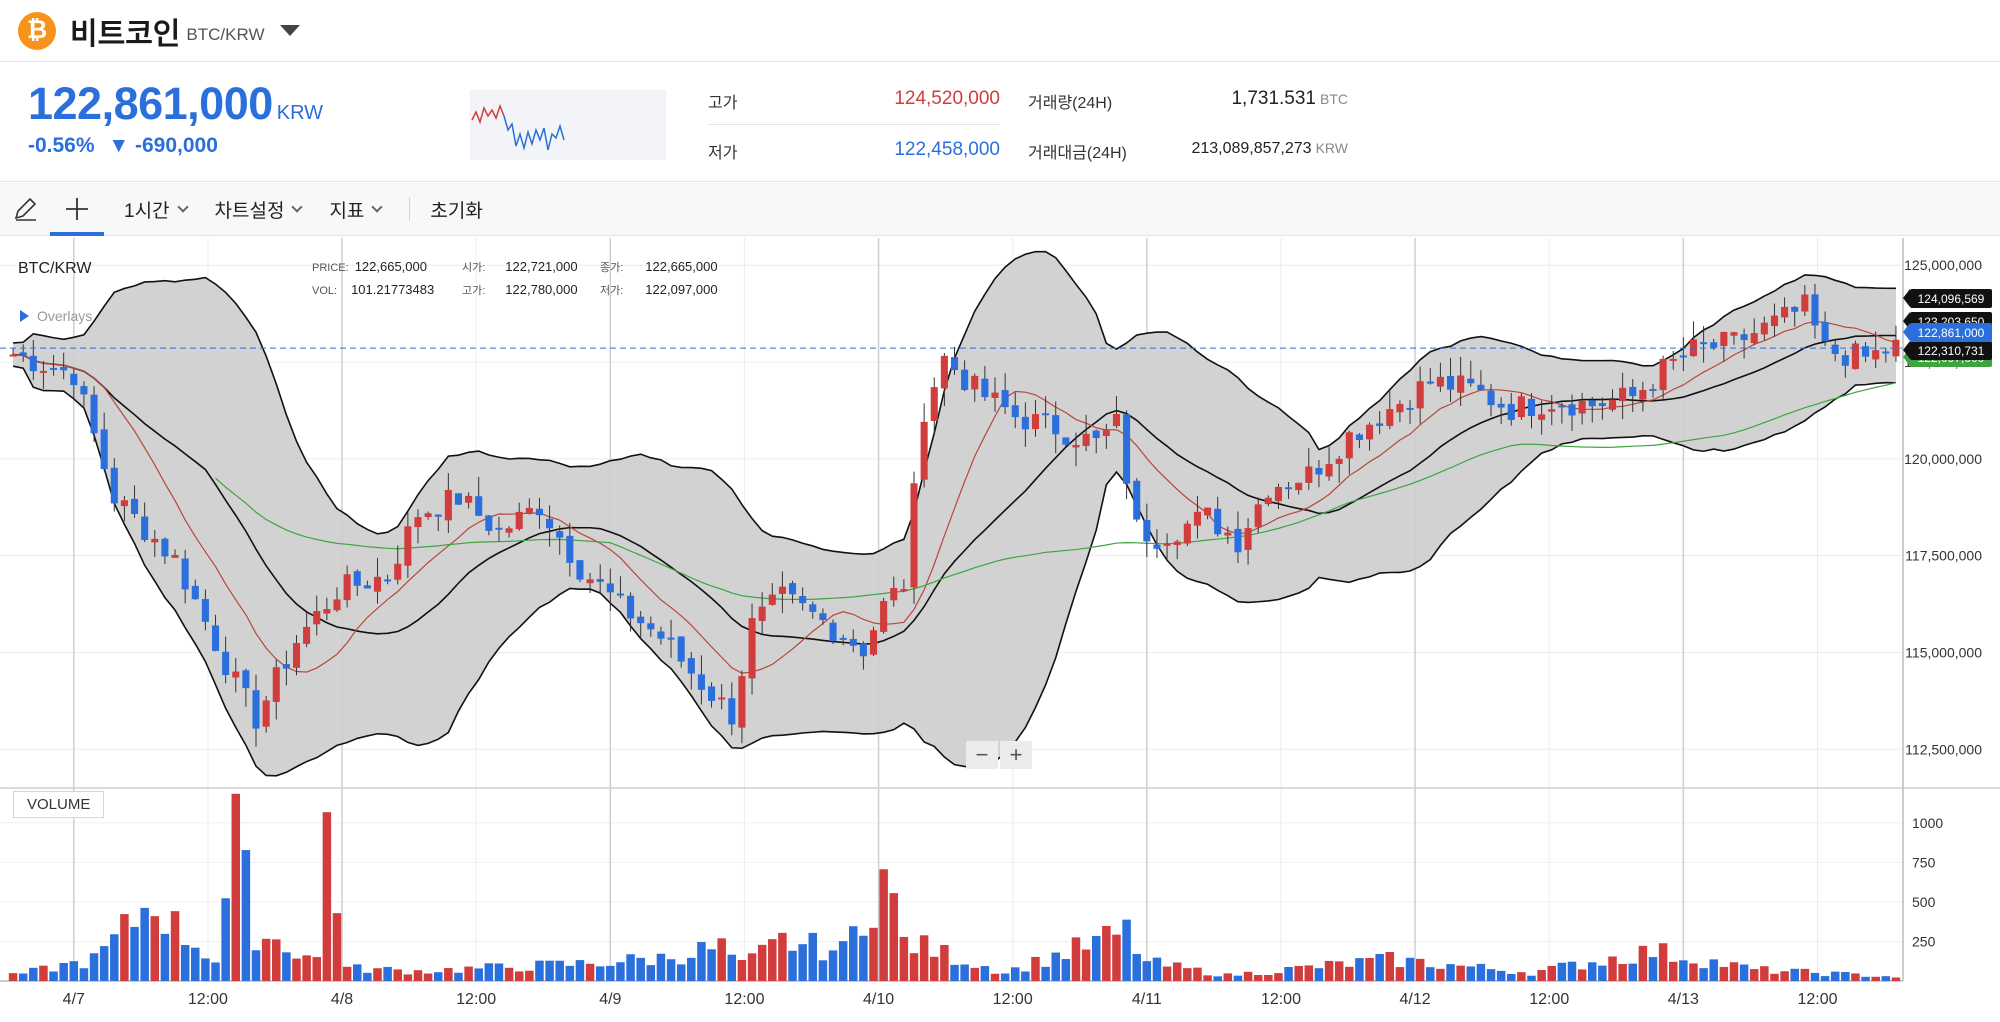 Image resolution: width=2000 pixels, height=1022 pixels. I want to click on coin-dropdown-icon, so click(290, 30).